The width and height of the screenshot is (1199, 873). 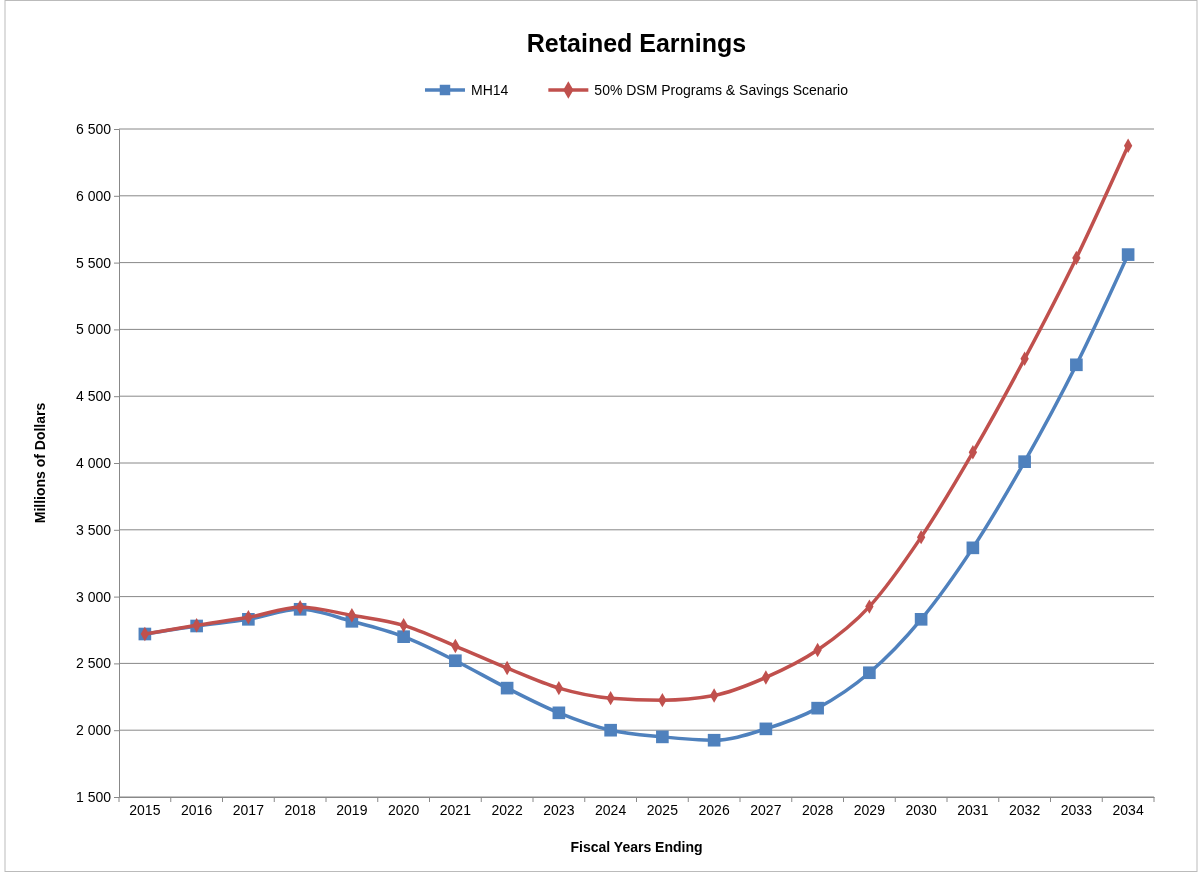 What do you see at coordinates (93, 128) in the screenshot?
I see `y-tick-label: 6 500` at bounding box center [93, 128].